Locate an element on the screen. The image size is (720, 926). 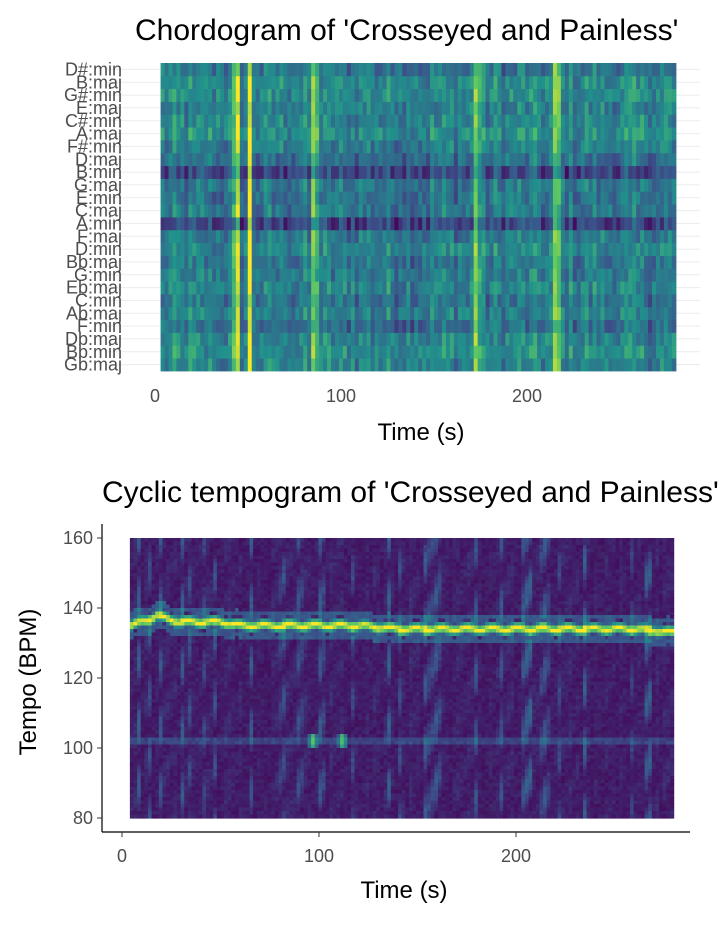
chordogram-y-tick-label: D#:min is located at coordinates (93, 69).